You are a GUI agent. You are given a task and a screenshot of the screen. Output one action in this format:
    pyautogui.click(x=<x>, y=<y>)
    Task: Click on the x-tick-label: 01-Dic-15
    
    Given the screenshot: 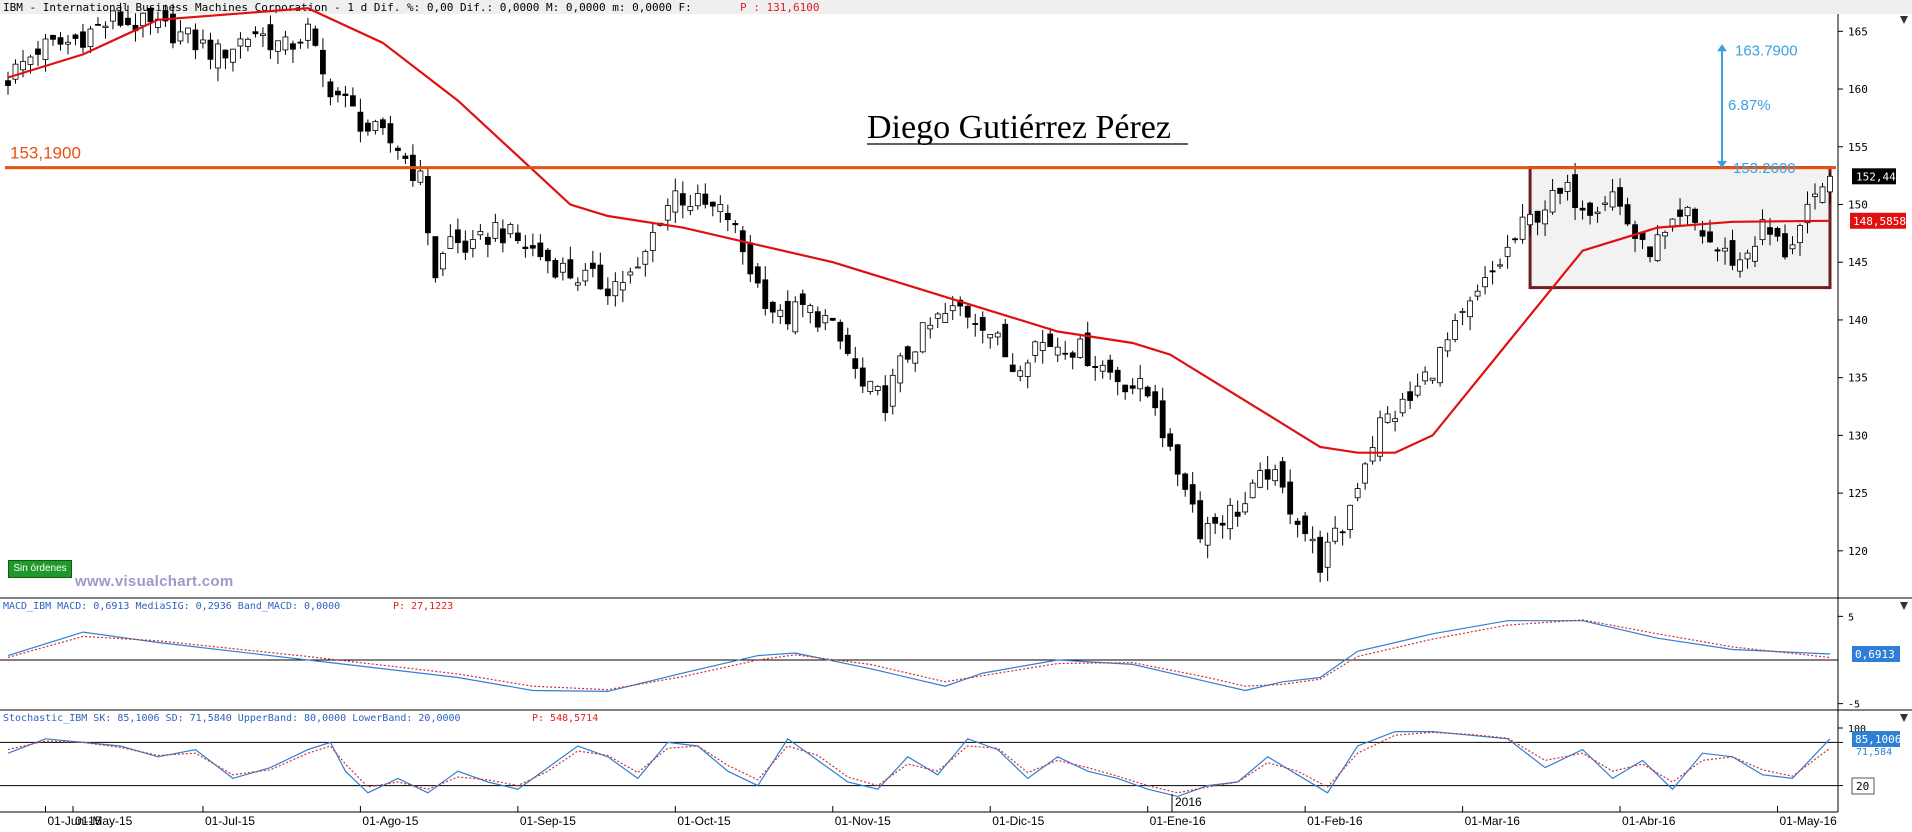 What is the action you would take?
    pyautogui.click(x=1018, y=821)
    